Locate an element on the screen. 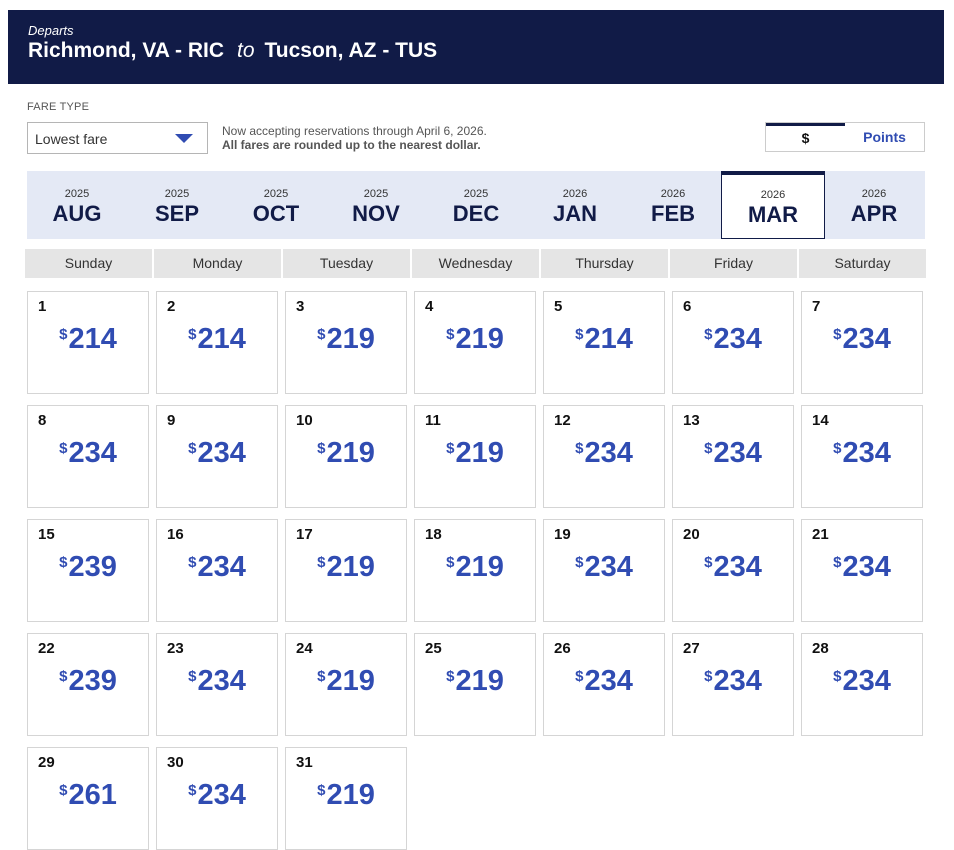 The width and height of the screenshot is (954, 850). fare-price: $219 is located at coordinates (346, 681).